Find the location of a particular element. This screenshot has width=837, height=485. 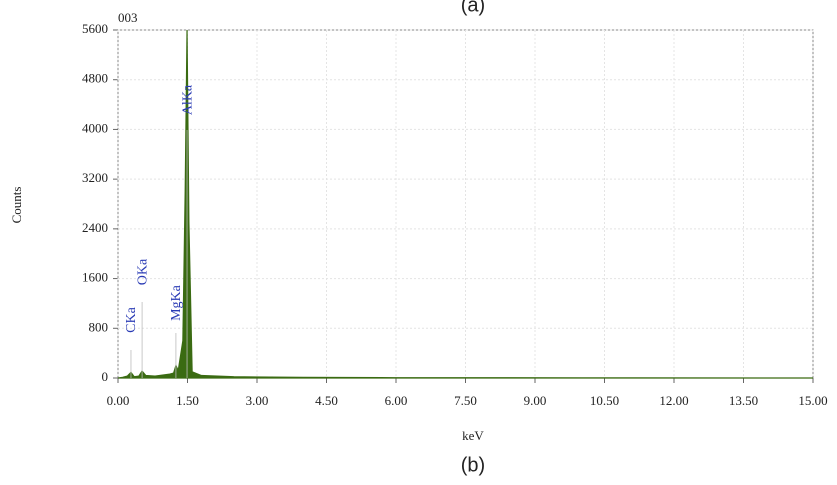

x-tick-label: 10.50 is located at coordinates (604, 400).